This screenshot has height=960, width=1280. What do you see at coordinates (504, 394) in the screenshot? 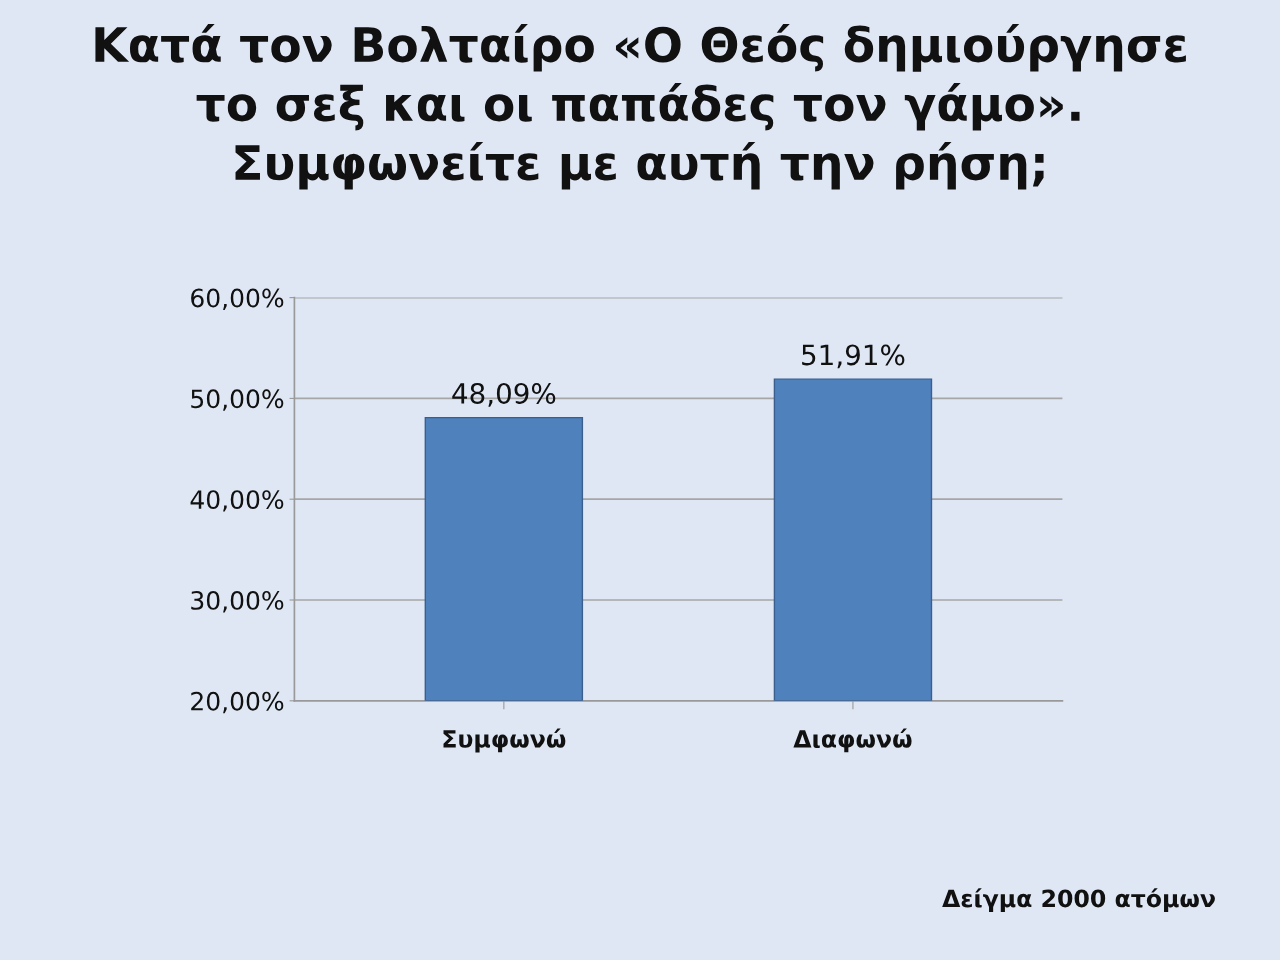
I see `data-label: 48,09%` at bounding box center [504, 394].